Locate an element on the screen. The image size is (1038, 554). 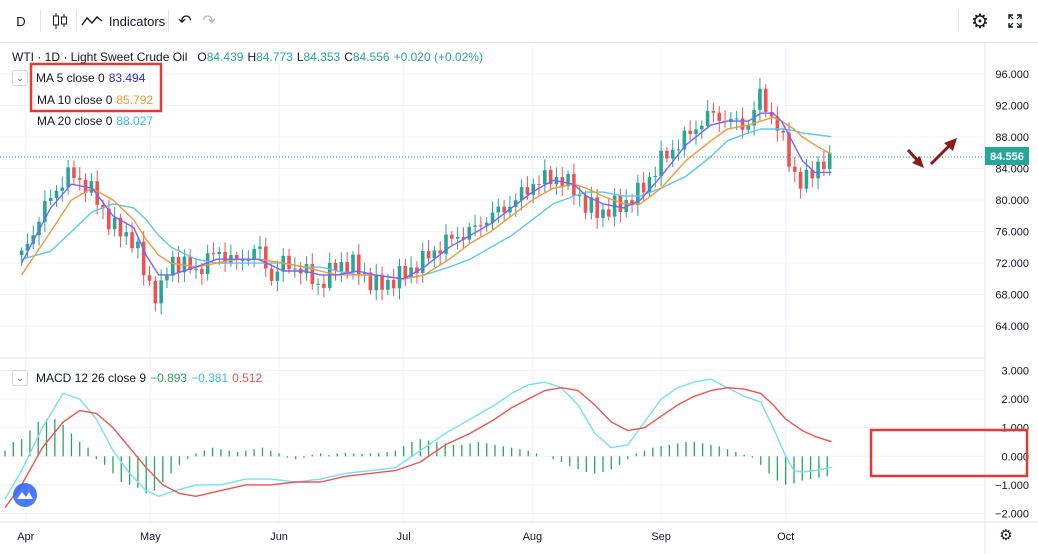
macd-tick-label: 2.000 is located at coordinates (1015, 400).